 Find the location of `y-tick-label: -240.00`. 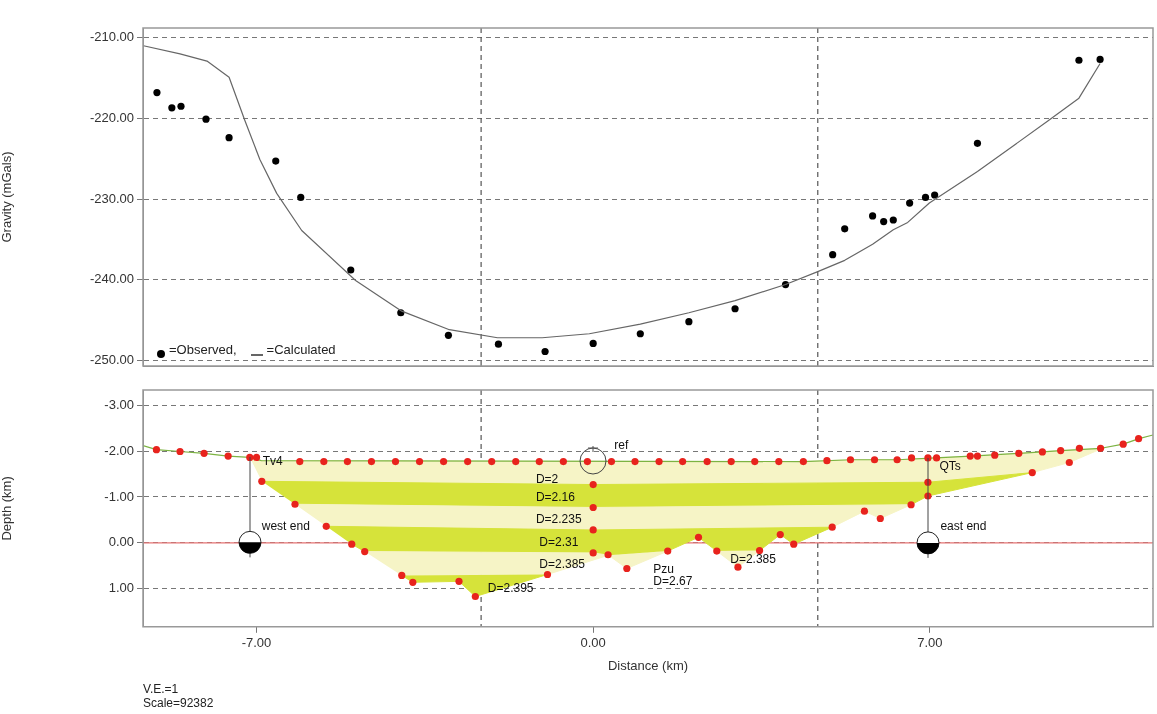

y-tick-label: -240.00 is located at coordinates (111, 279).